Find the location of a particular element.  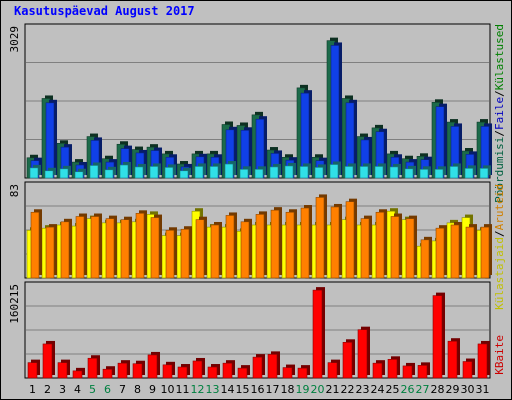

bar-bottom-KBaite-25-face is located at coordinates (392, 369).